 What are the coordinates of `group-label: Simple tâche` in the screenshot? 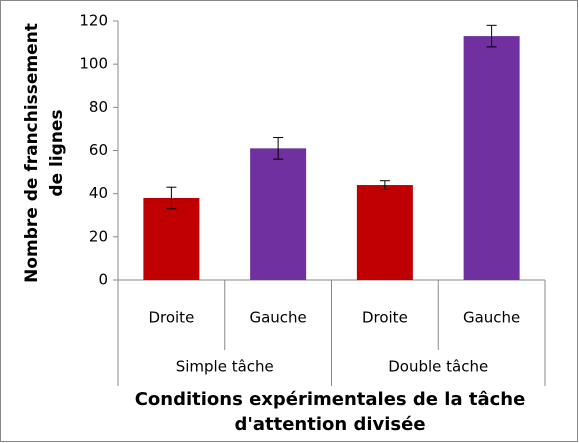 It's located at (225, 367).